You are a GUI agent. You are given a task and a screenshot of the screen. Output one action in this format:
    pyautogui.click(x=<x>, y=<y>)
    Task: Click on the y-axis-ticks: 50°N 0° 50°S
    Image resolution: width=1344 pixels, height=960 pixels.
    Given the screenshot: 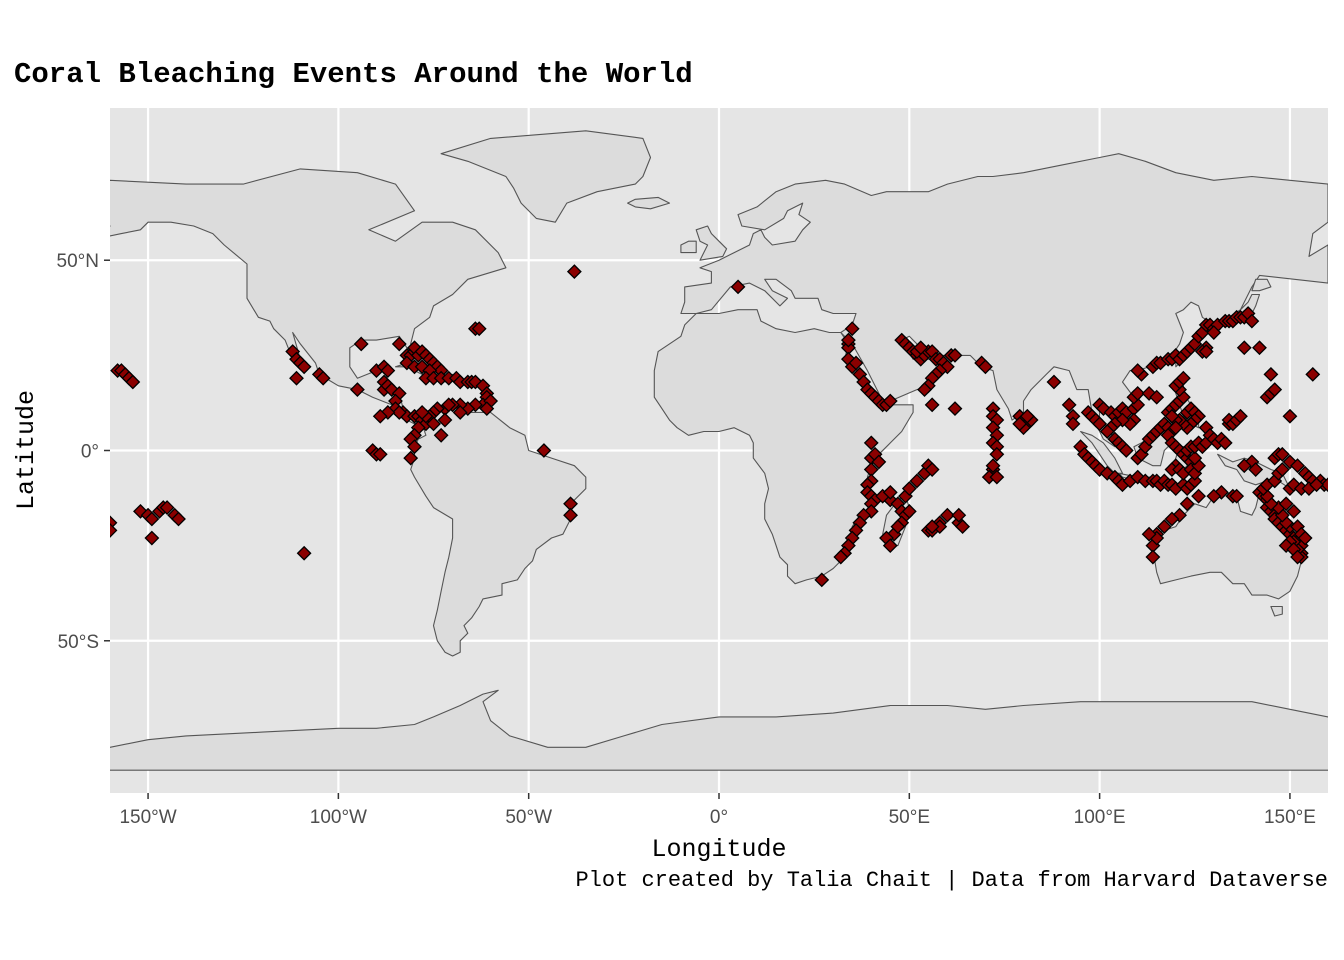 What is the action you would take?
    pyautogui.click(x=83, y=452)
    